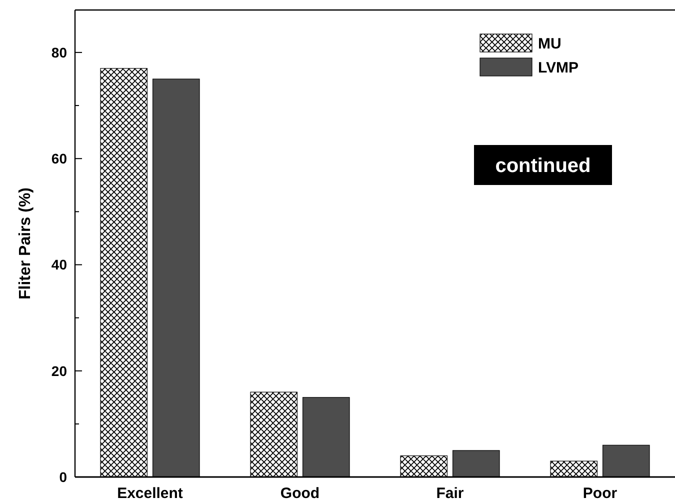 This screenshot has height=504, width=675. What do you see at coordinates (450, 493) in the screenshot?
I see `x-tick-label: Fair` at bounding box center [450, 493].